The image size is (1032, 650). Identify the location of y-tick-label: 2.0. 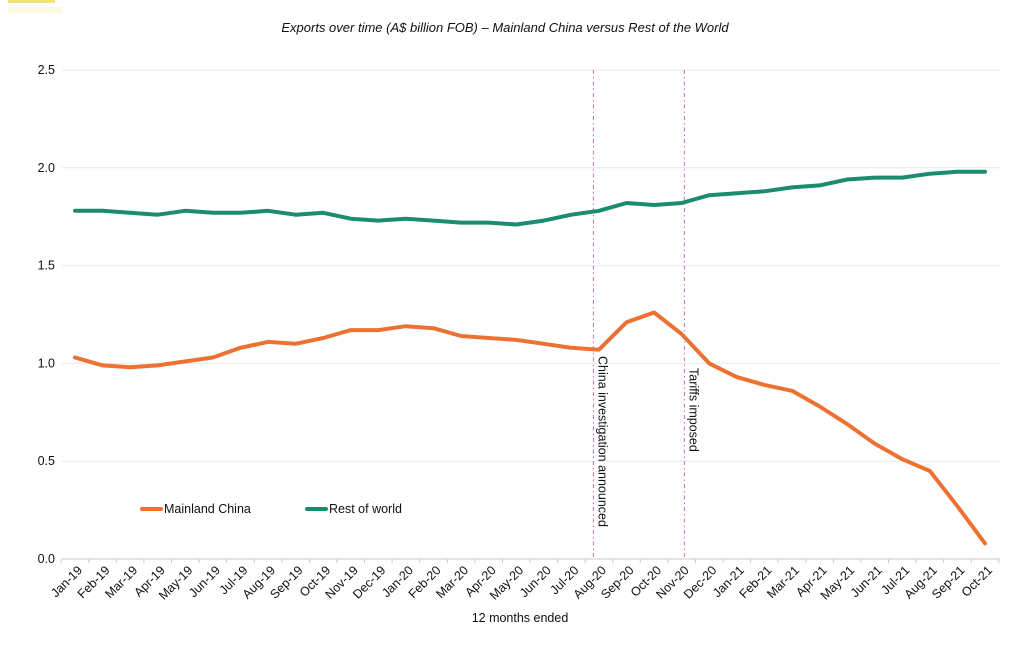
(46, 168).